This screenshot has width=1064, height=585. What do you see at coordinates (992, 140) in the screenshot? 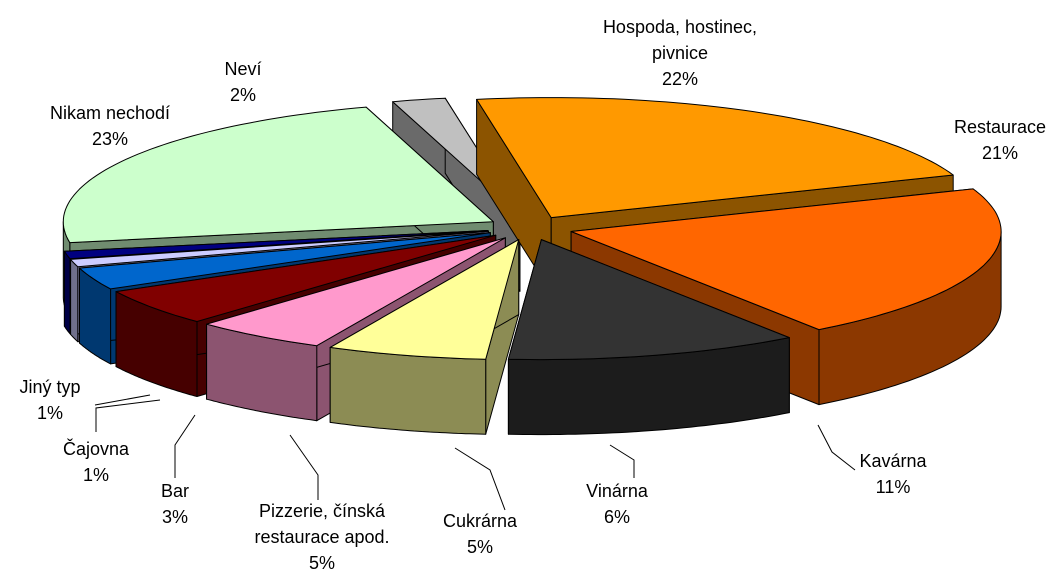
I see `slice-label: Restaurace 21%` at bounding box center [992, 140].